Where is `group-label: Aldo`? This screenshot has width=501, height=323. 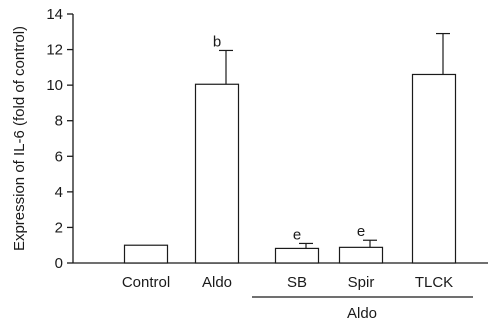
group-label: Aldo is located at coordinates (362, 313).